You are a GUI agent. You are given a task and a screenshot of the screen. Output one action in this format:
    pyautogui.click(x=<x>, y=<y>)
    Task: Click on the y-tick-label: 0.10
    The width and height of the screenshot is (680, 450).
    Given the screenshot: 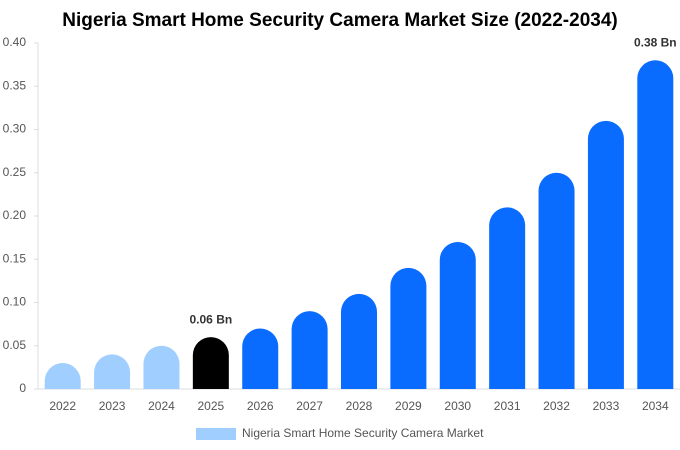 What is the action you would take?
    pyautogui.click(x=15, y=302)
    